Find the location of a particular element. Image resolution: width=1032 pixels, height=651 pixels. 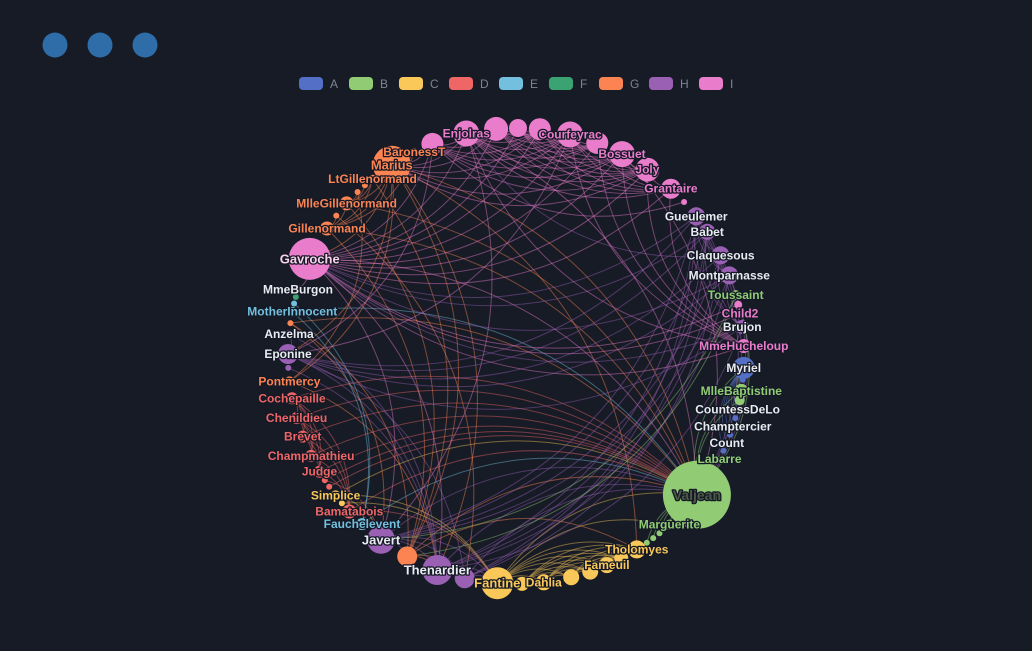

graph-node-Brevet is located at coordinates (302, 436).